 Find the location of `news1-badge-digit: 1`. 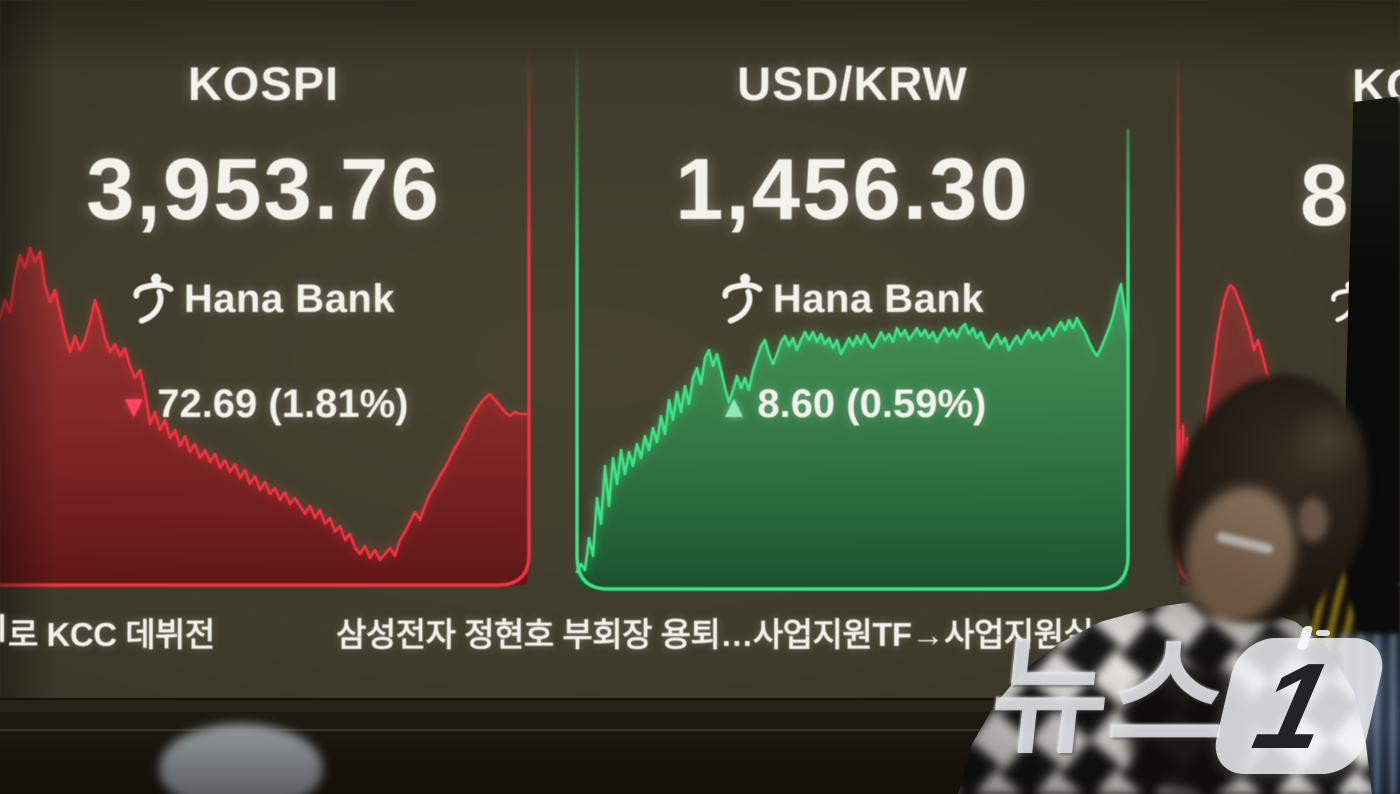

news1-badge-digit: 1 is located at coordinates (1293, 706).